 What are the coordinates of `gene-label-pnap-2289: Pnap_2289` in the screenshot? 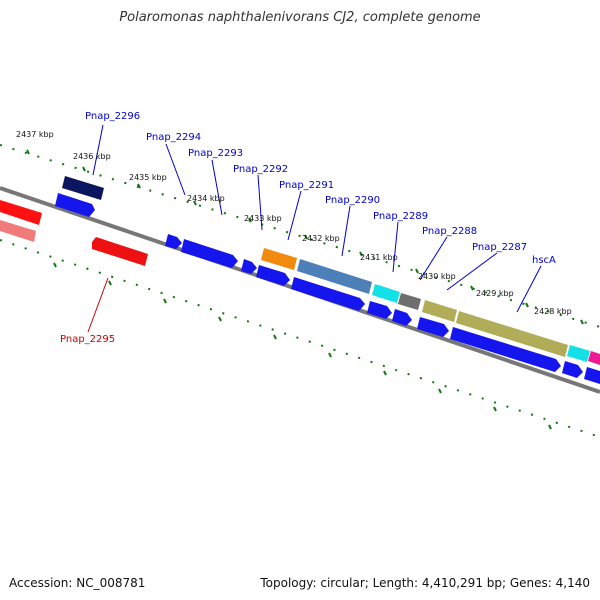 It's located at (400, 216).